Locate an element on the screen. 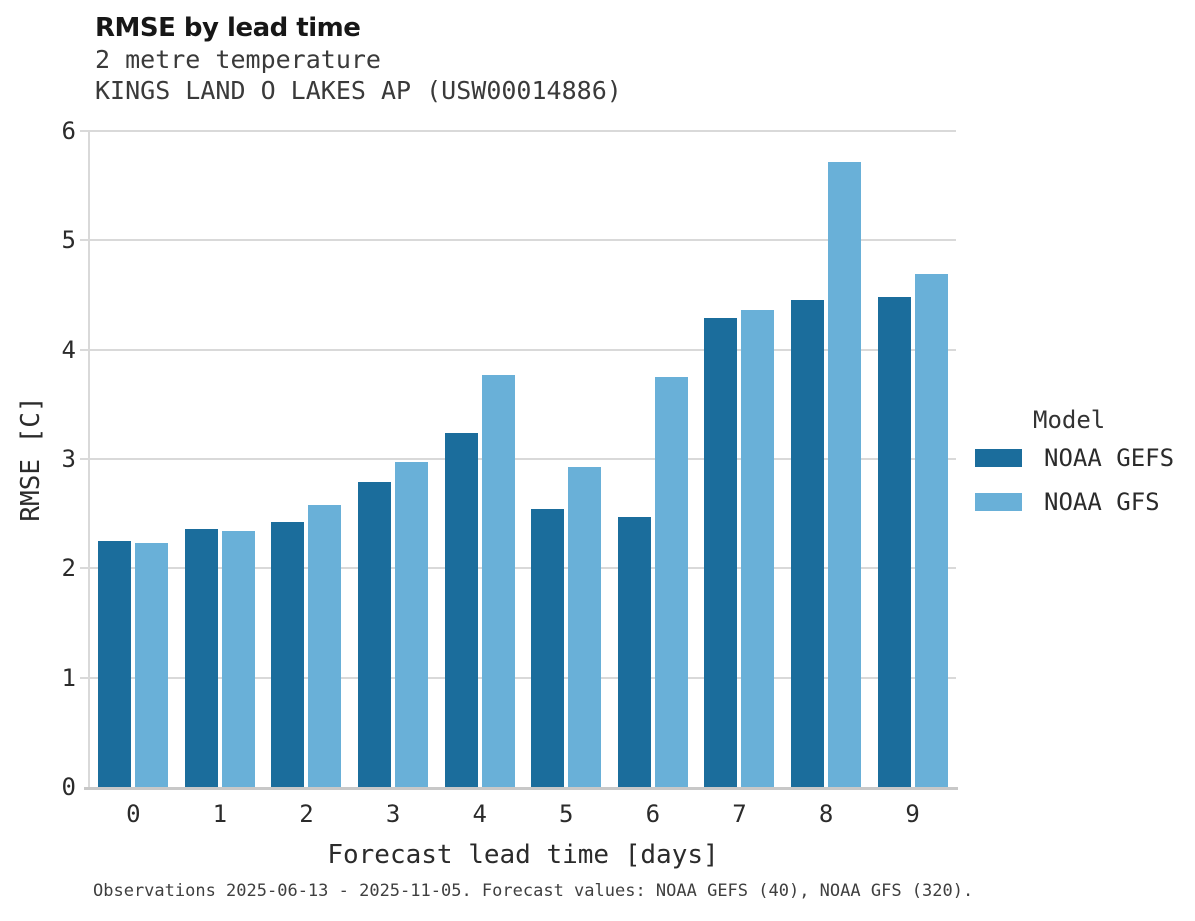 The image size is (1195, 921). legend: Model NOAA GEFS NOAA GFS is located at coordinates (1074, 469).